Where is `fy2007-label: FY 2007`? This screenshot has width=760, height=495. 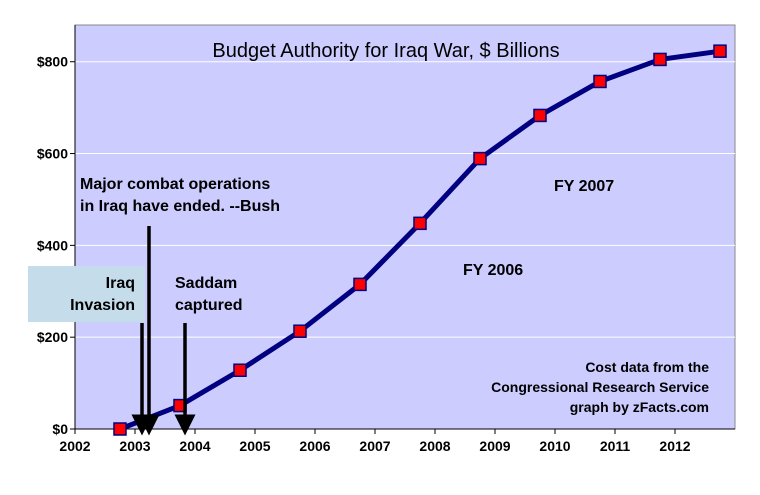
fy2007-label: FY 2007 is located at coordinates (584, 186).